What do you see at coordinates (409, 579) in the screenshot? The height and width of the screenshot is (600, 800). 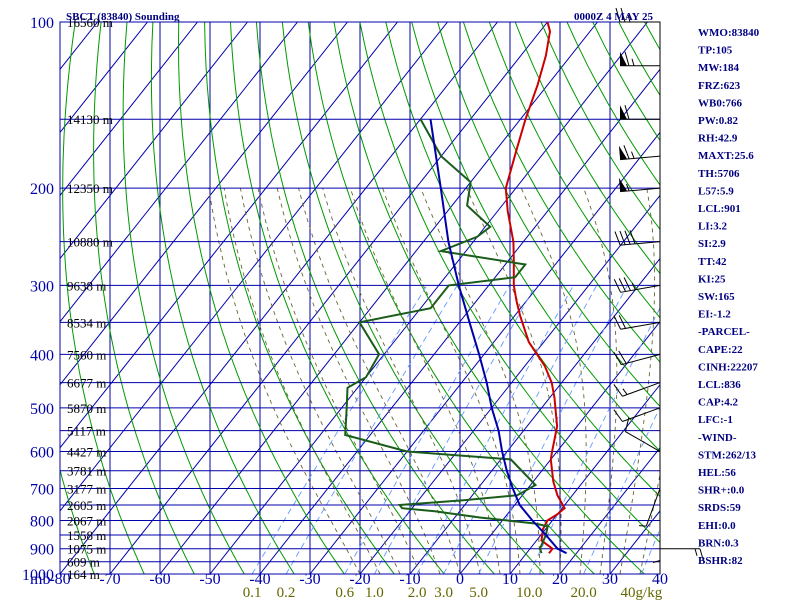 I see `temperature-tick-label: -10` at bounding box center [409, 579].